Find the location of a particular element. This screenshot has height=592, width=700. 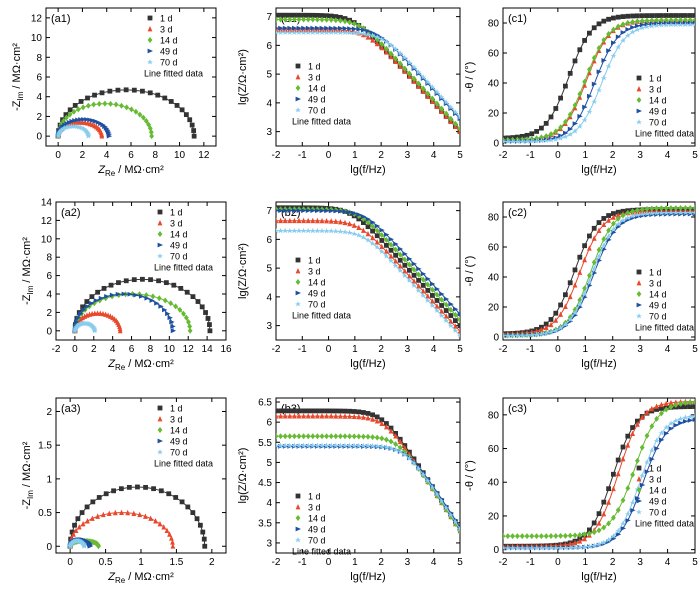

y-tick-label: 3.5 is located at coordinates (265, 523).